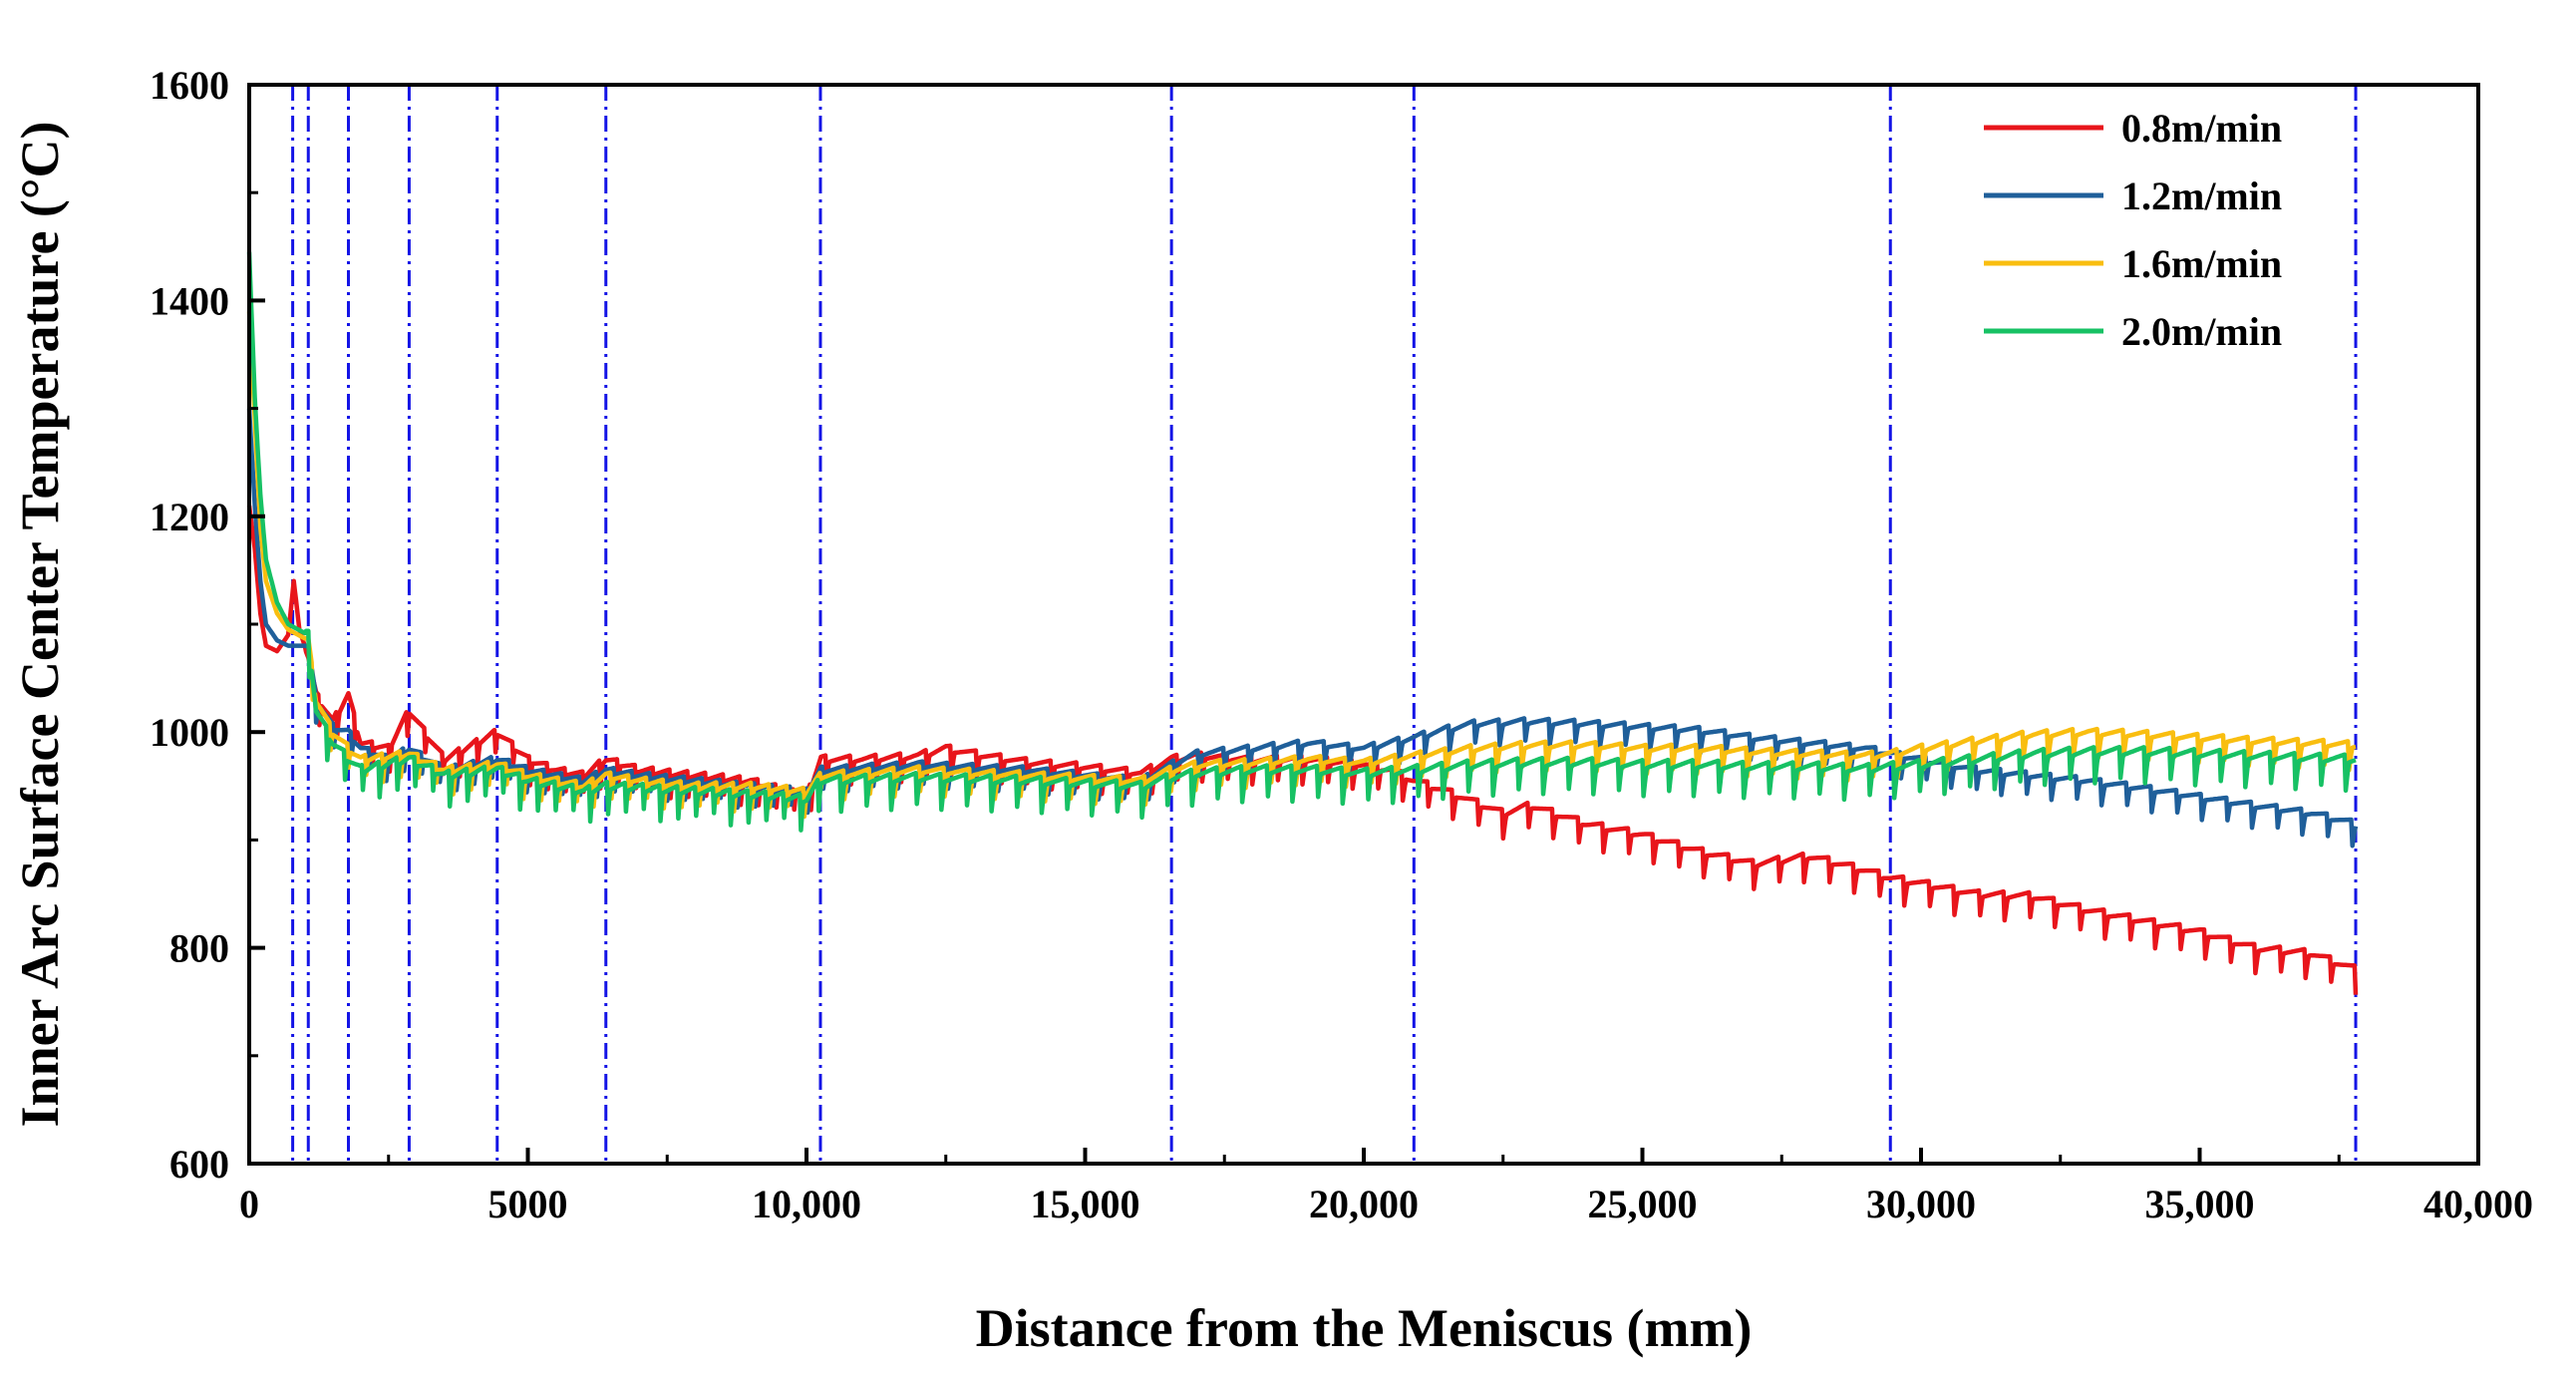 This screenshot has height=1375, width=2576. I want to click on y-tick-label: 1200, so click(189, 517).